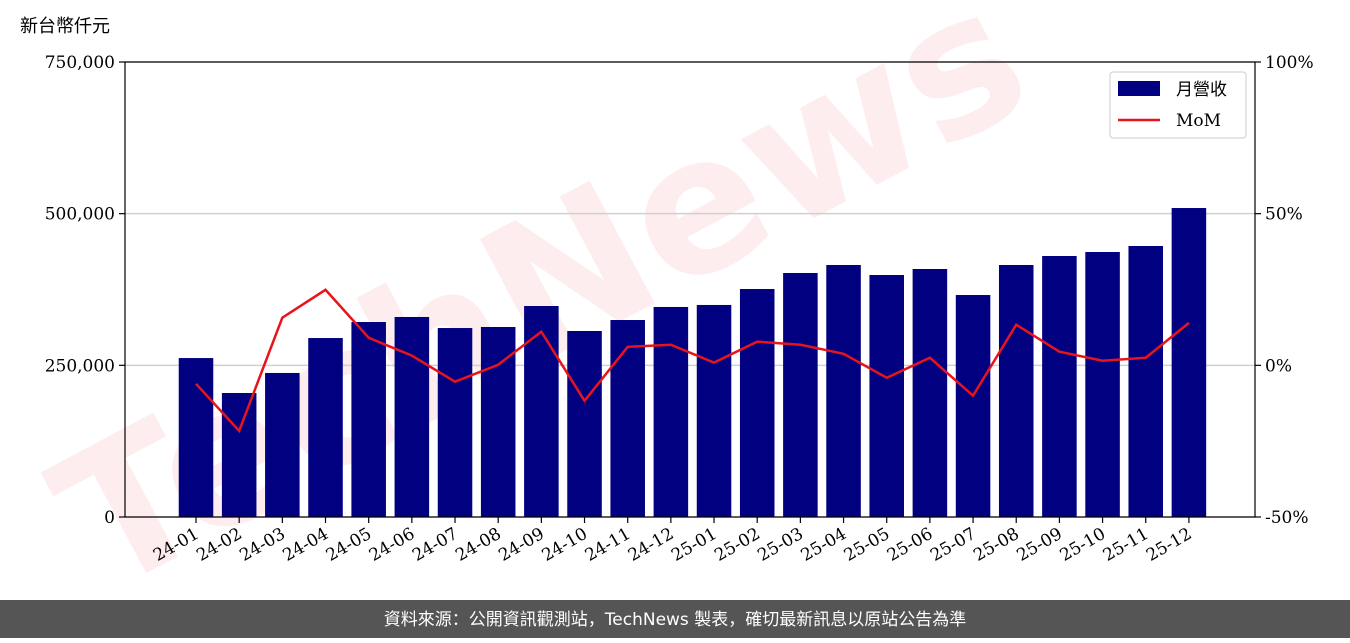  Describe the element at coordinates (109, 518) in the screenshot. I see `y-tick-label: 0` at that location.